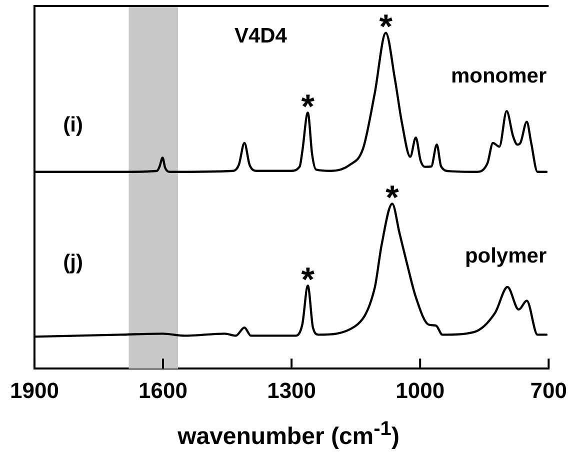  Describe the element at coordinates (261, 36) in the screenshot. I see `annotation: V4D4` at that location.